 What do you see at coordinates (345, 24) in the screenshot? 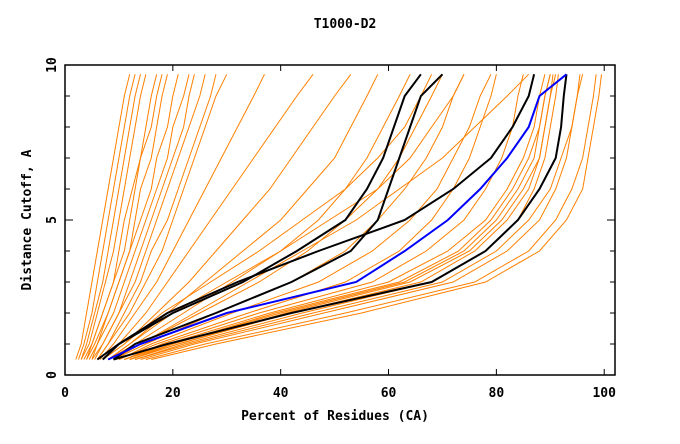
I see `chart-title: T1000-D2` at bounding box center [345, 24].